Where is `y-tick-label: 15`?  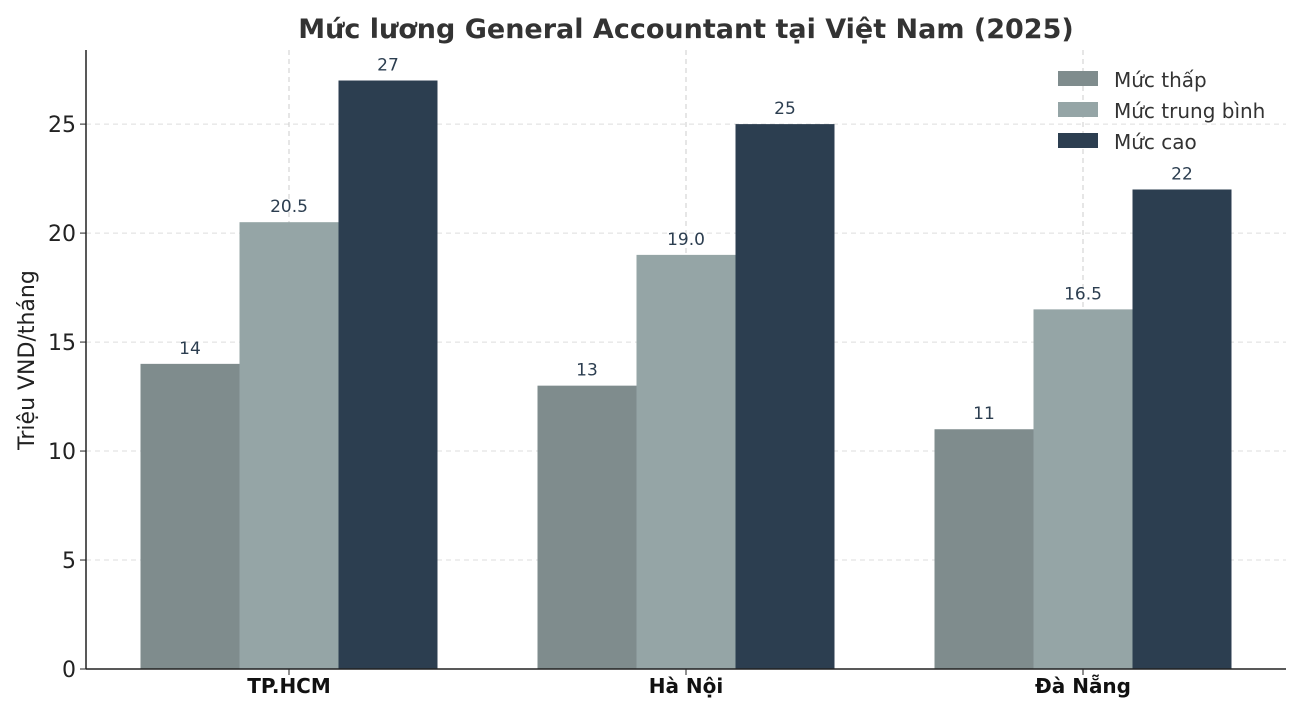
y-tick-label: 15 is located at coordinates (62, 343).